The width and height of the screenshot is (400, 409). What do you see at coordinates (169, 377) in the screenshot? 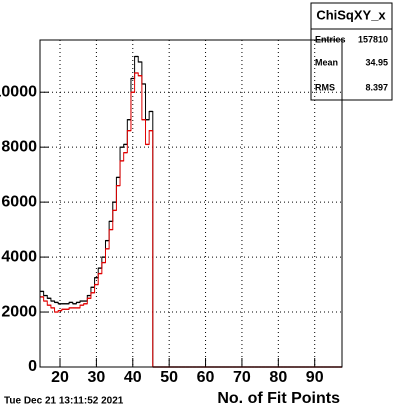
I see `x-tick-label: 50` at bounding box center [169, 377].